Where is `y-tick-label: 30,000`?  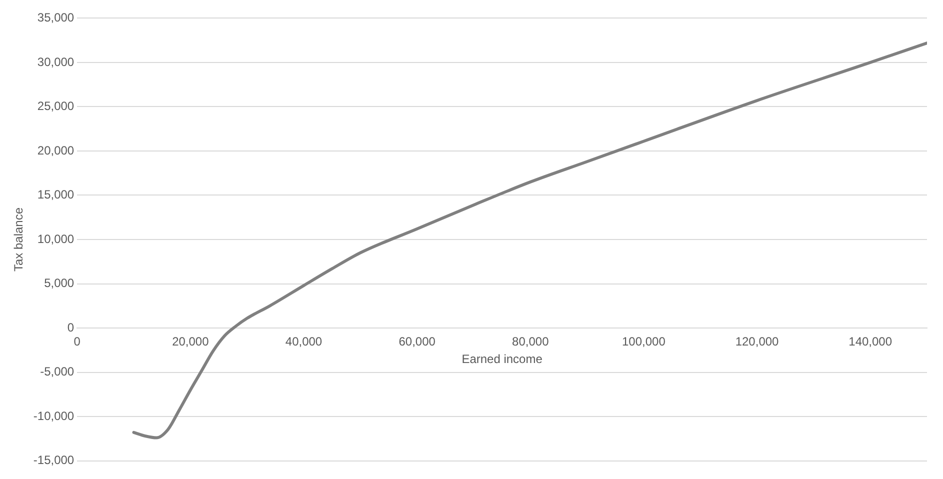
y-tick-label: 30,000 is located at coordinates (55, 61).